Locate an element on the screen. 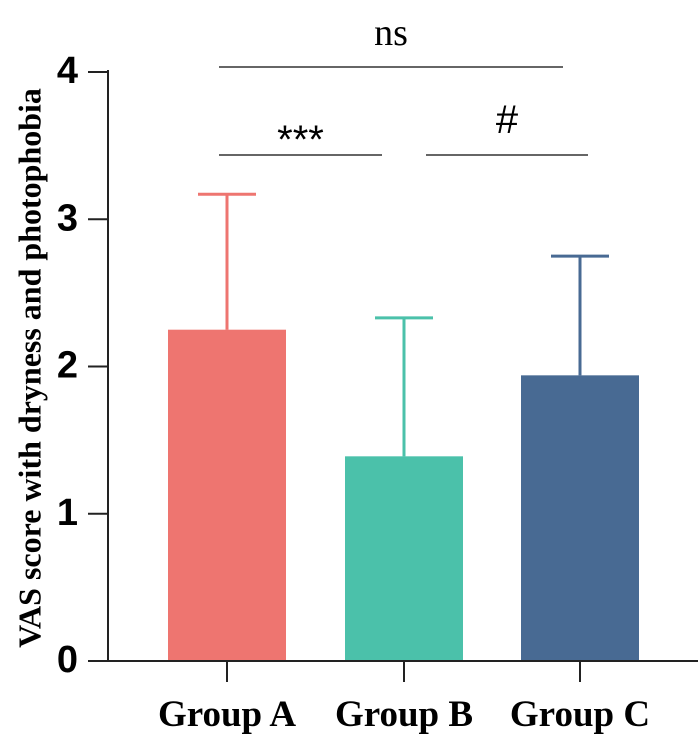 This screenshot has width=700, height=736. x-tick-label: Group A is located at coordinates (227, 714).